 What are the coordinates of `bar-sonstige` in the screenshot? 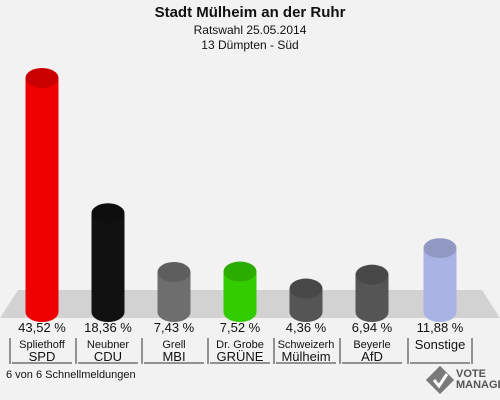 It's located at (440, 280).